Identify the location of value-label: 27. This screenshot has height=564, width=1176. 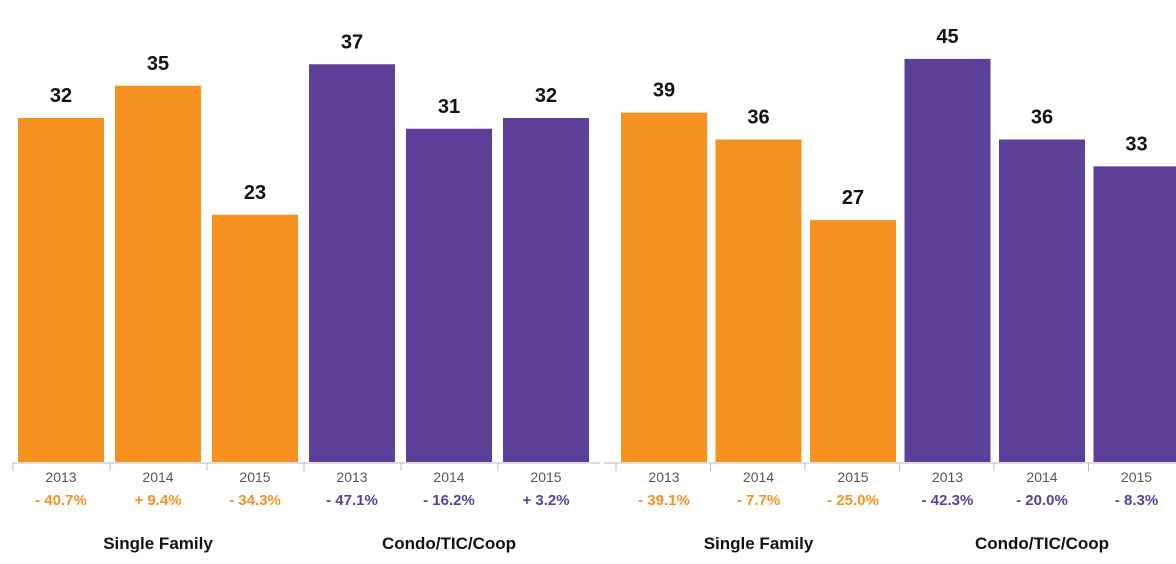
(853, 198).